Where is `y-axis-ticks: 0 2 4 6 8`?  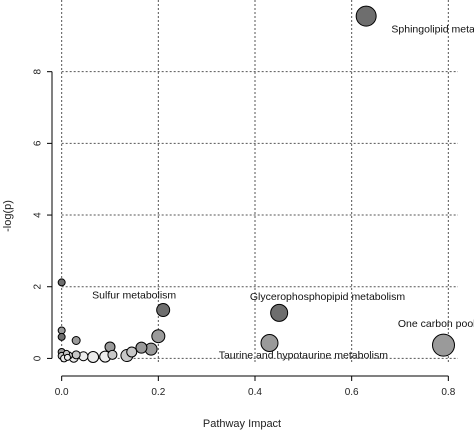
y-axis-ticks: 0 2 4 6 8 is located at coordinates (42, 214).